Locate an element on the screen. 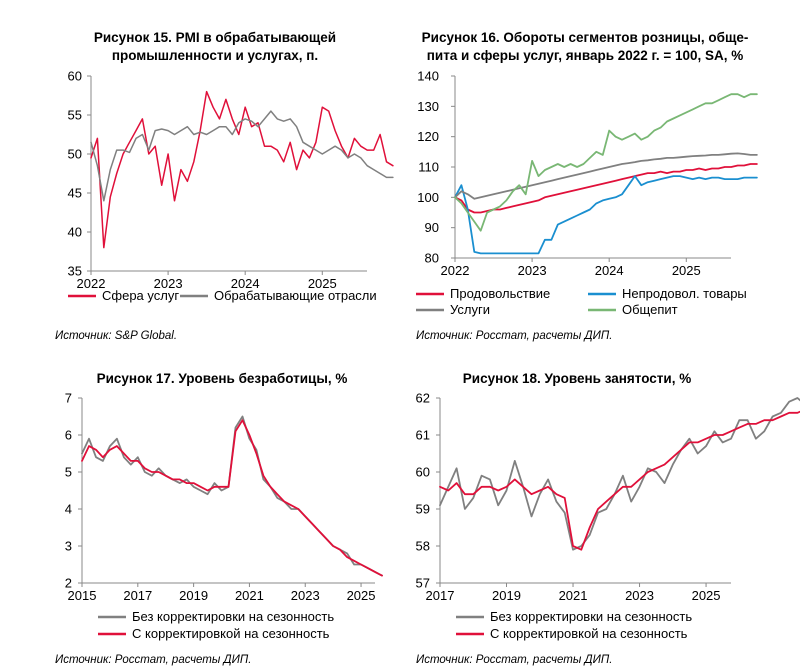 The width and height of the screenshot is (800, 668). c18-x-tick-label: 2021 is located at coordinates (573, 595).